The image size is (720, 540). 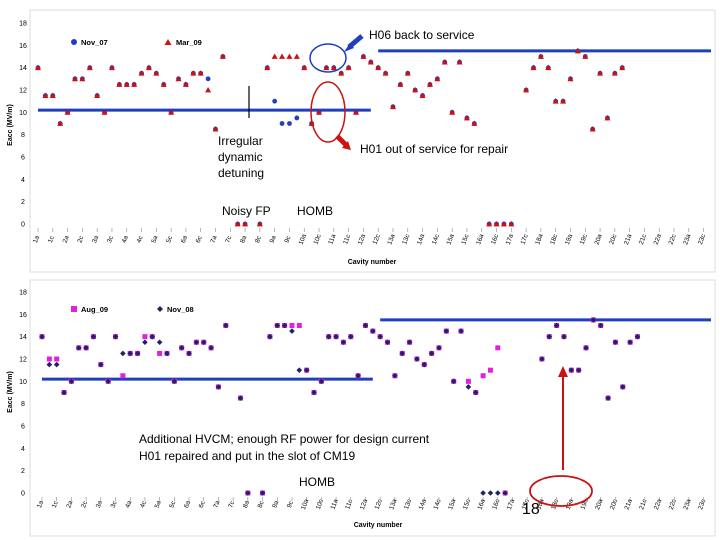 What do you see at coordinates (94, 309) in the screenshot?
I see `legend-label-aug09: Aug_09` at bounding box center [94, 309].